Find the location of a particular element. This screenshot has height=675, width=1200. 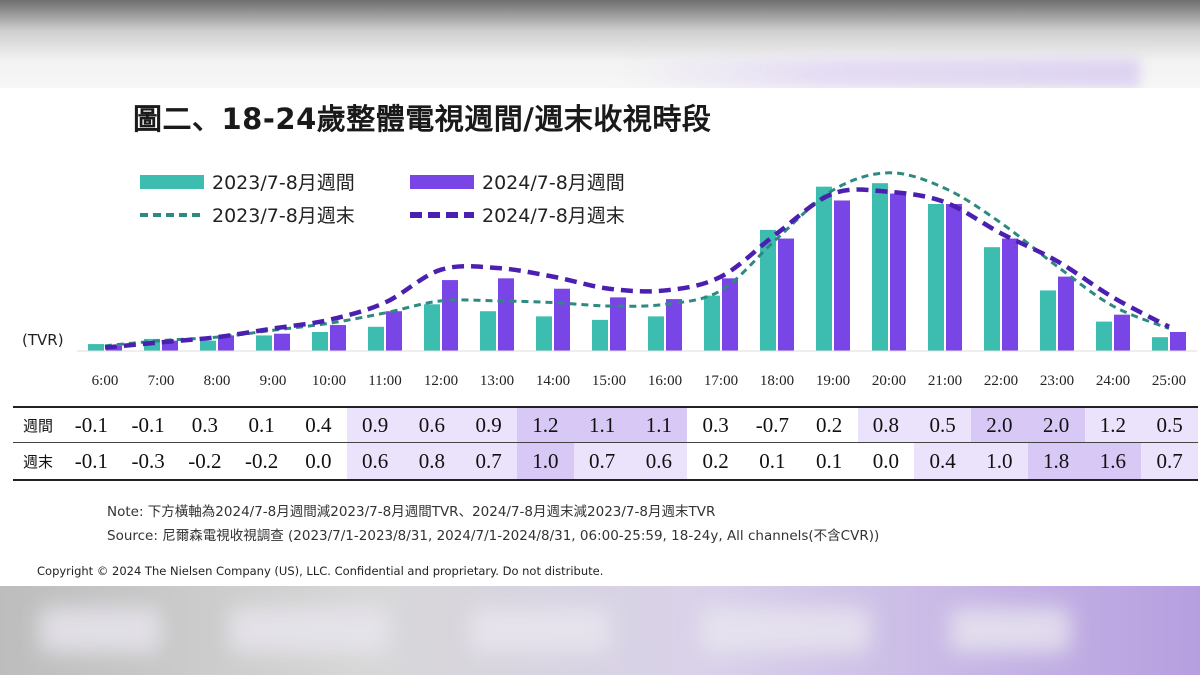

chart-title: 圖二、18-24歲整體電視週間/週末收視時段 is located at coordinates (422, 119).